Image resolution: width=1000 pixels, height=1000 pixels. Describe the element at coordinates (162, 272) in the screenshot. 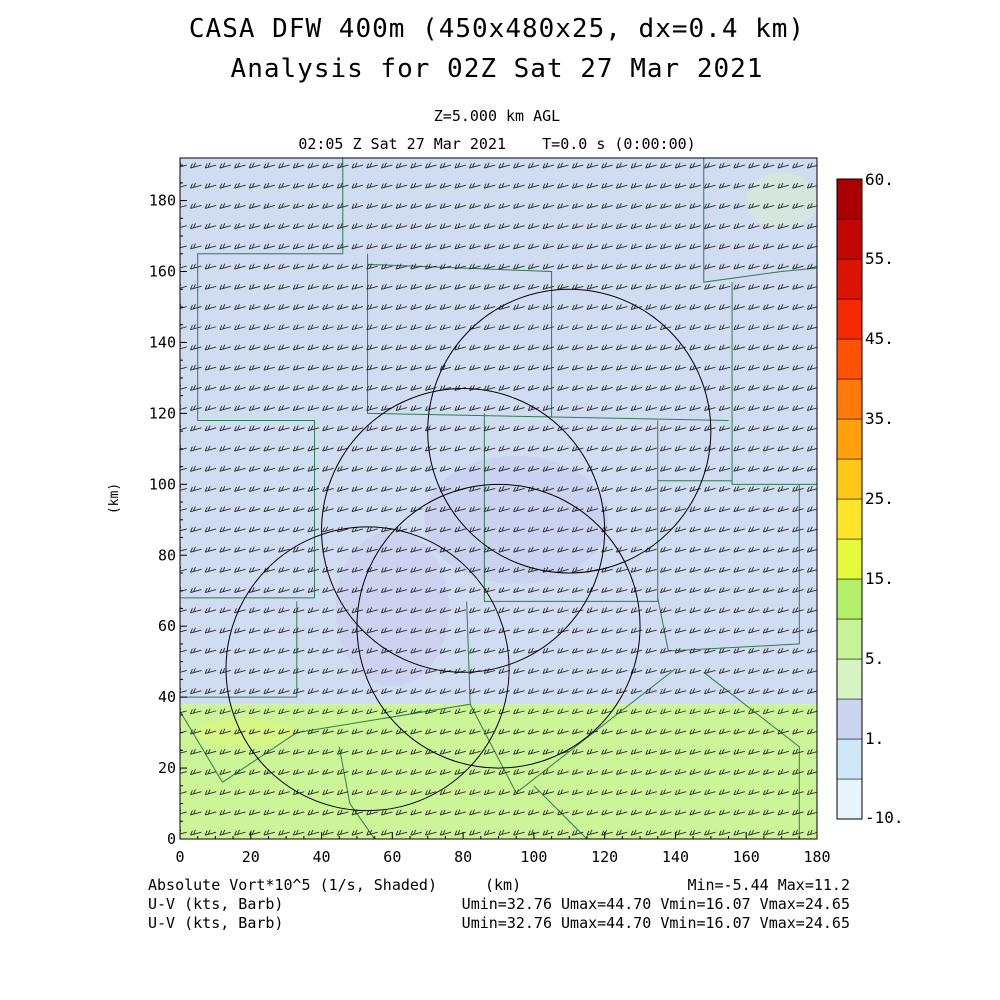

I see `y-tick-label: 160` at that location.